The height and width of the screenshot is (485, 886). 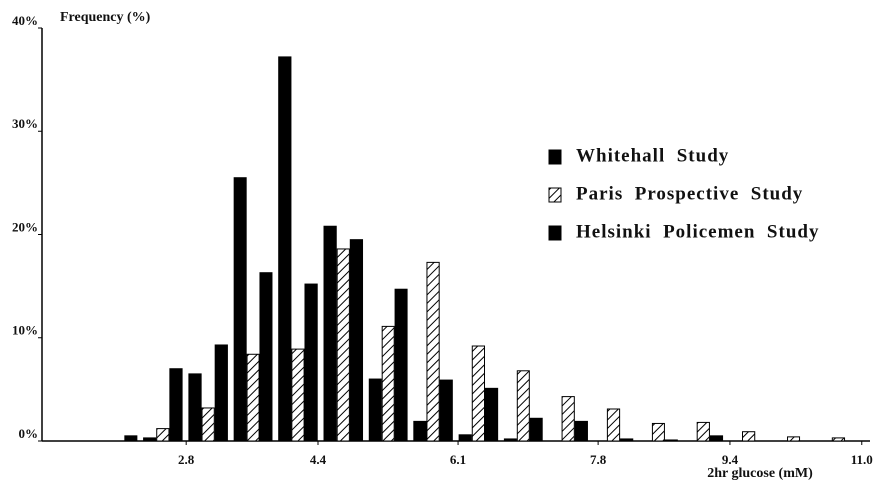 I want to click on x-tick-label: 4.4, so click(x=318, y=459).